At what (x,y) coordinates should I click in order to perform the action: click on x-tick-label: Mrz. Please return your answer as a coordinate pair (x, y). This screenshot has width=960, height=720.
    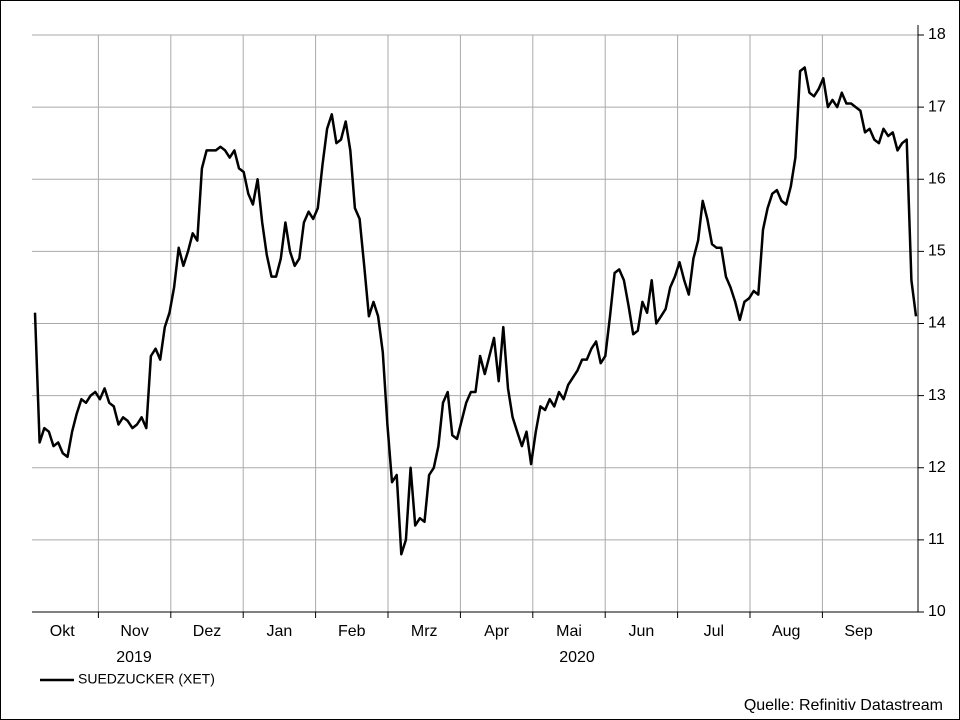
    Looking at the image, I should click on (424, 631).